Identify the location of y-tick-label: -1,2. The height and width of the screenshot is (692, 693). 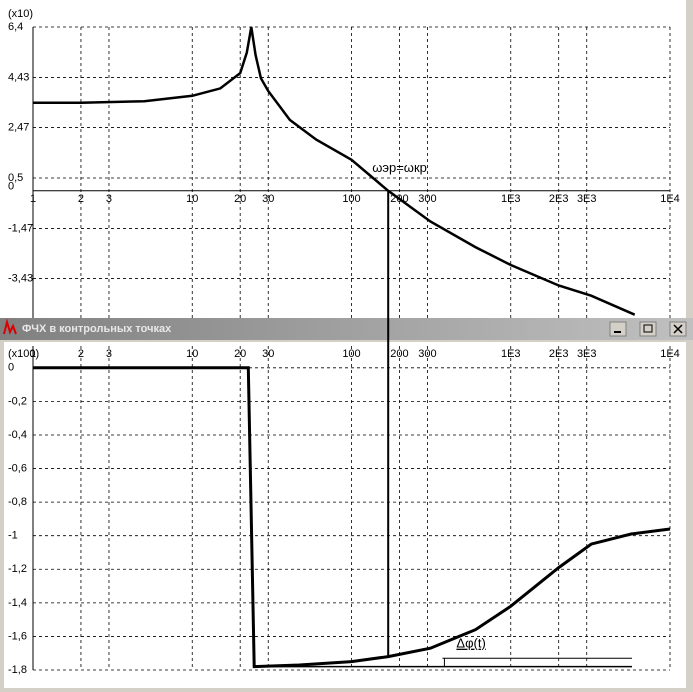
(17, 569).